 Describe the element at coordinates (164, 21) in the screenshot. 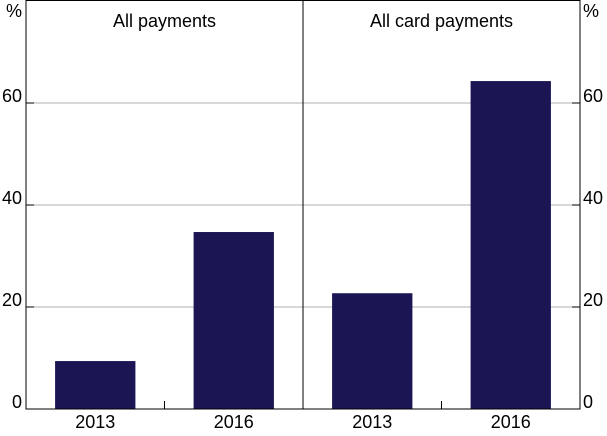

I see `panel-title: All payments` at that location.